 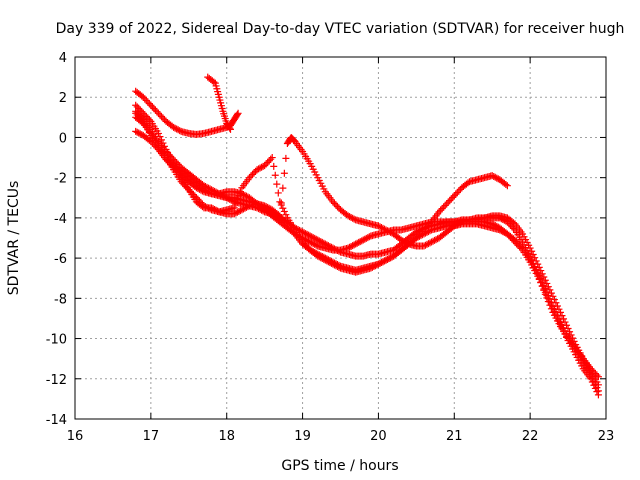 What do you see at coordinates (606, 436) in the screenshot?
I see `x-tick-label: 23` at bounding box center [606, 436].